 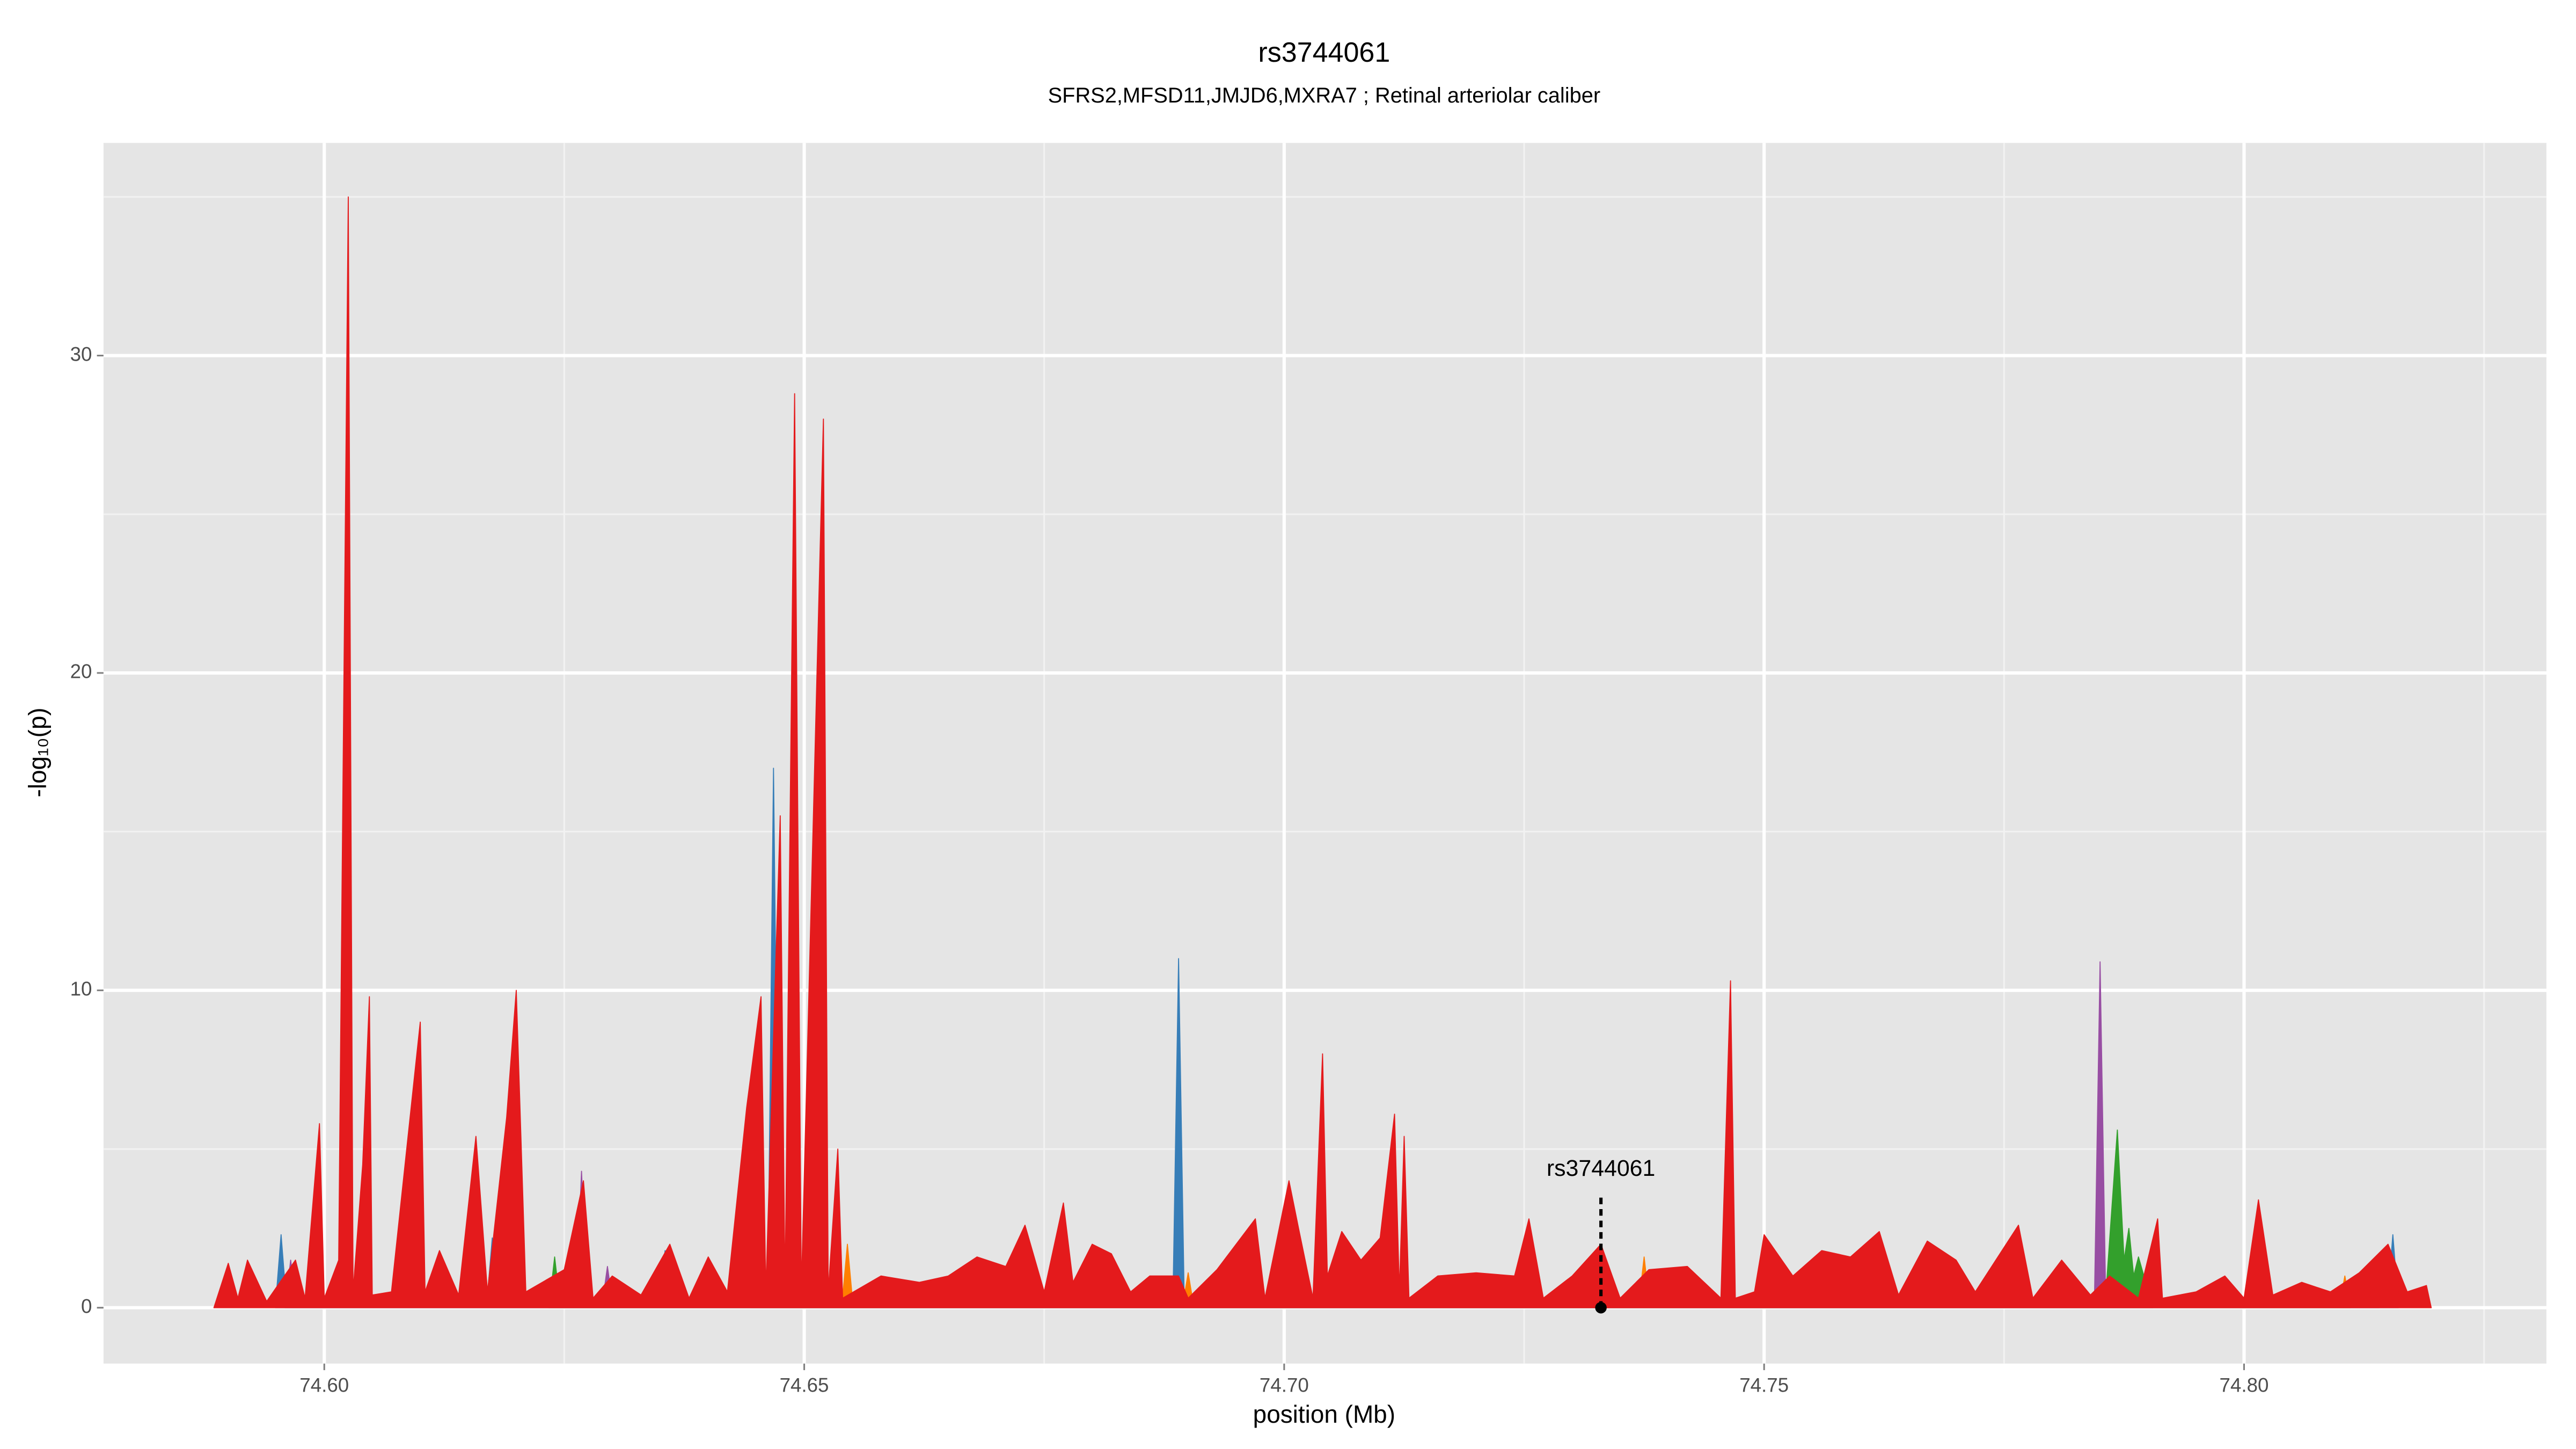 I want to click on x-tick-label: 74.65, so click(x=804, y=1385).